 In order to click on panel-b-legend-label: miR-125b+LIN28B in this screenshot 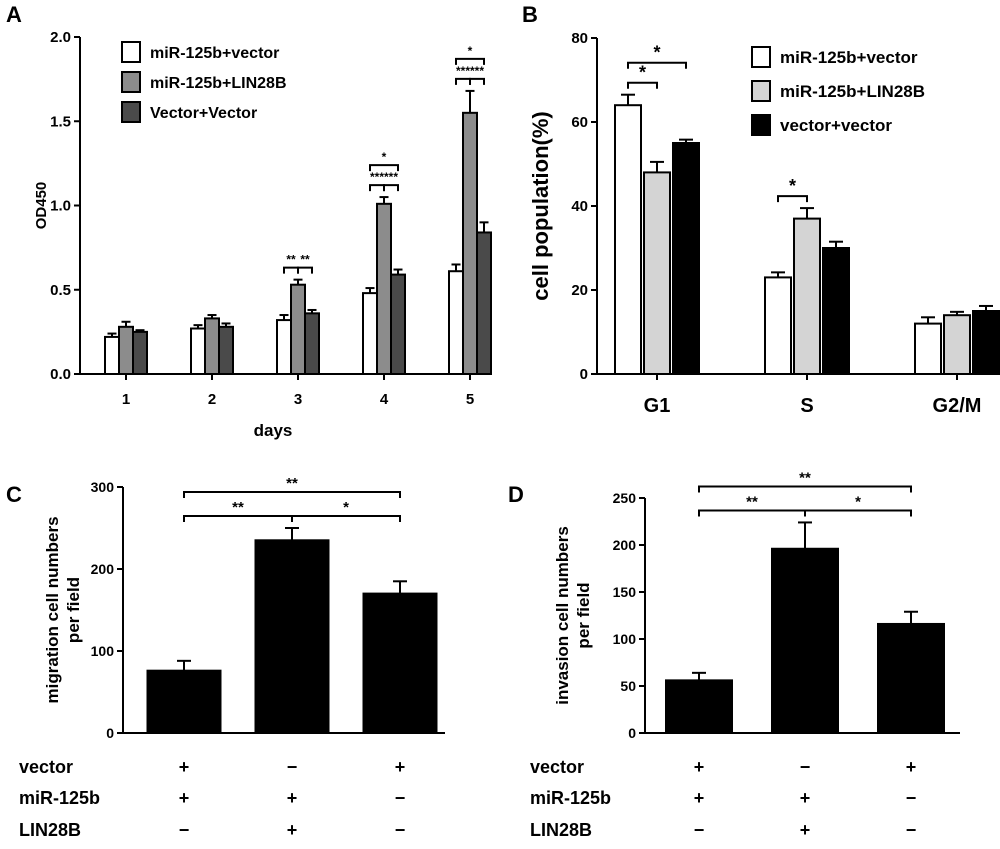, I will do `click(852, 91)`.